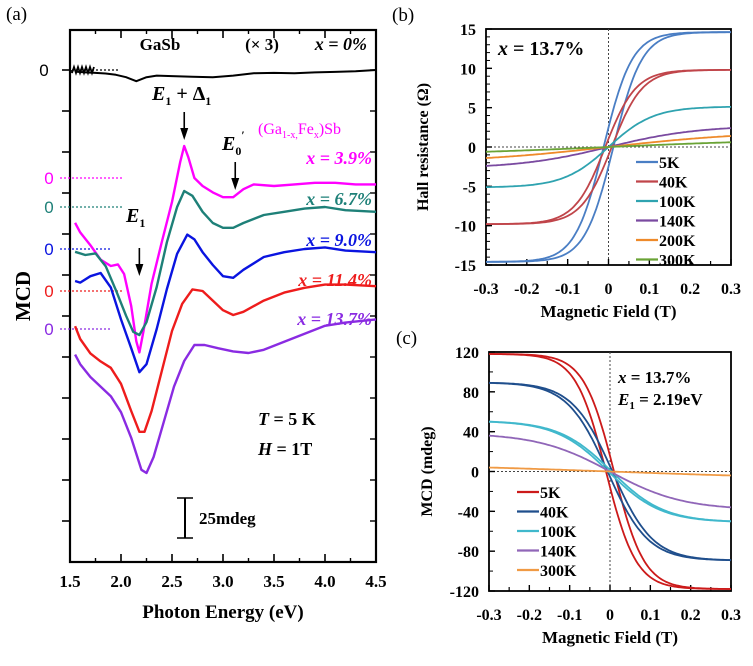 The image size is (753, 666). I want to click on x-tick-label: 3.0, so click(222, 581).